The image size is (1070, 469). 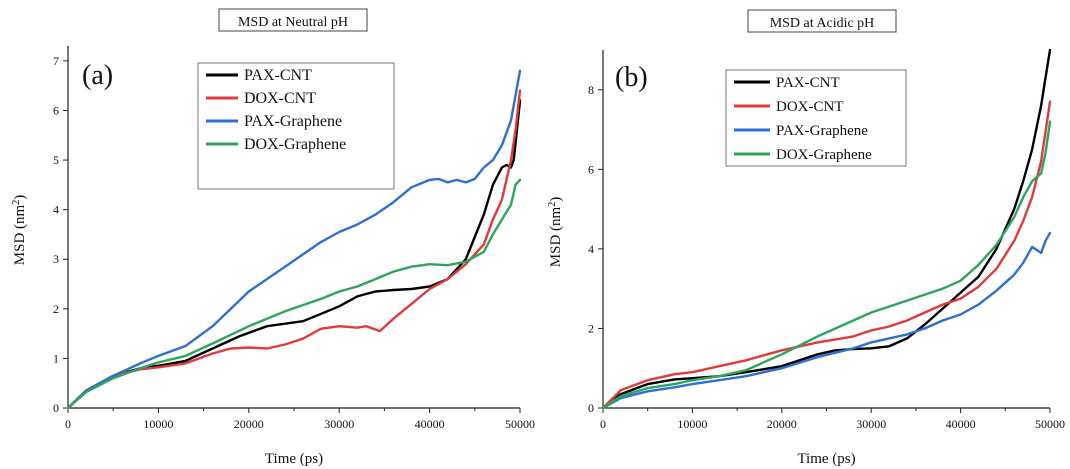 I want to click on y-tick-label: 5, so click(x=56, y=160).